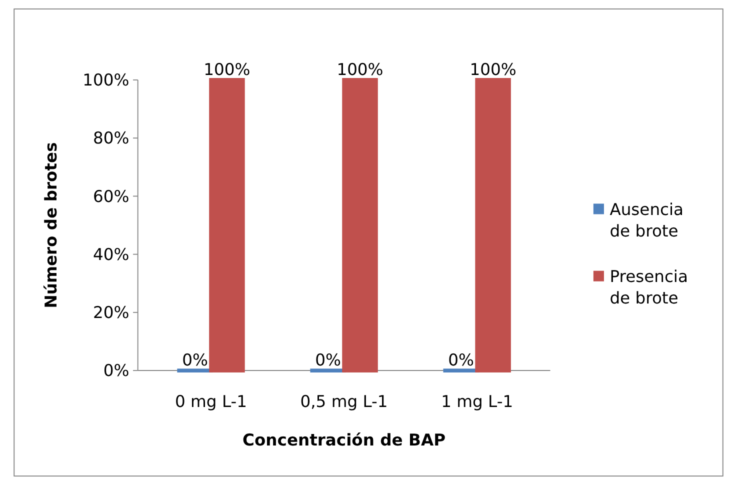 Image resolution: width=741 pixels, height=489 pixels. I want to click on x-tick-label: 0,5 mg L-1, so click(344, 401).